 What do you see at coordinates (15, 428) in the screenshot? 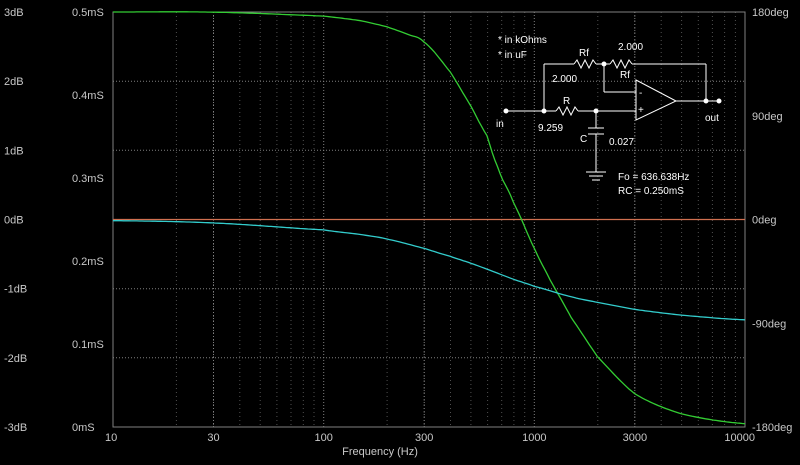
I see `tick-label-db: -3dB` at bounding box center [15, 428].